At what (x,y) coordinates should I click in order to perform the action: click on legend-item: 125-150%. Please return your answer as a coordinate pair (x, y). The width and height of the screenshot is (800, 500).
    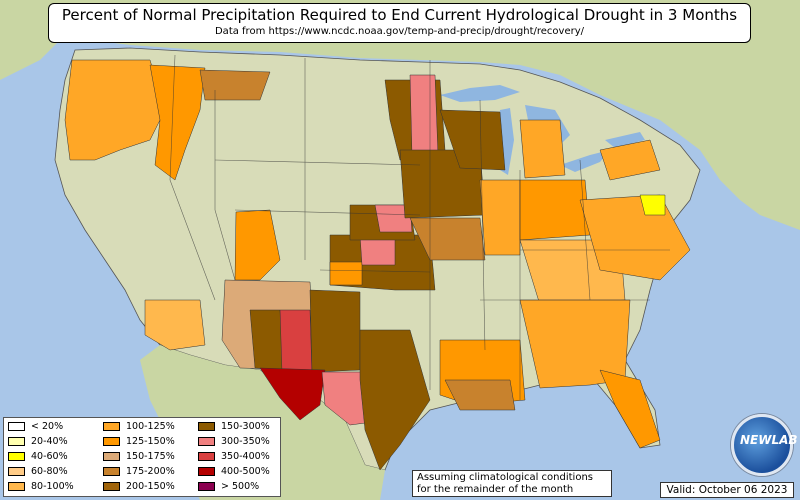
    Looking at the image, I should click on (139, 441).